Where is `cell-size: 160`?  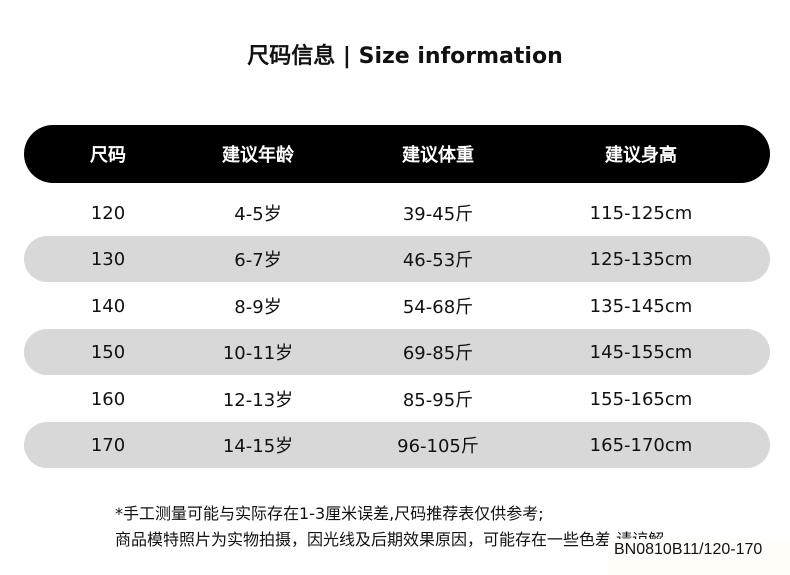 cell-size: 160 is located at coordinates (108, 399).